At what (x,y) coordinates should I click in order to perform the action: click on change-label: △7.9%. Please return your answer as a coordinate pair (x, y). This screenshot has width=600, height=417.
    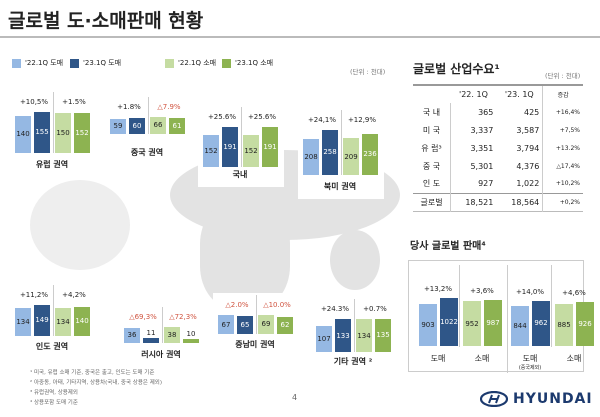
    Looking at the image, I should click on (169, 106).